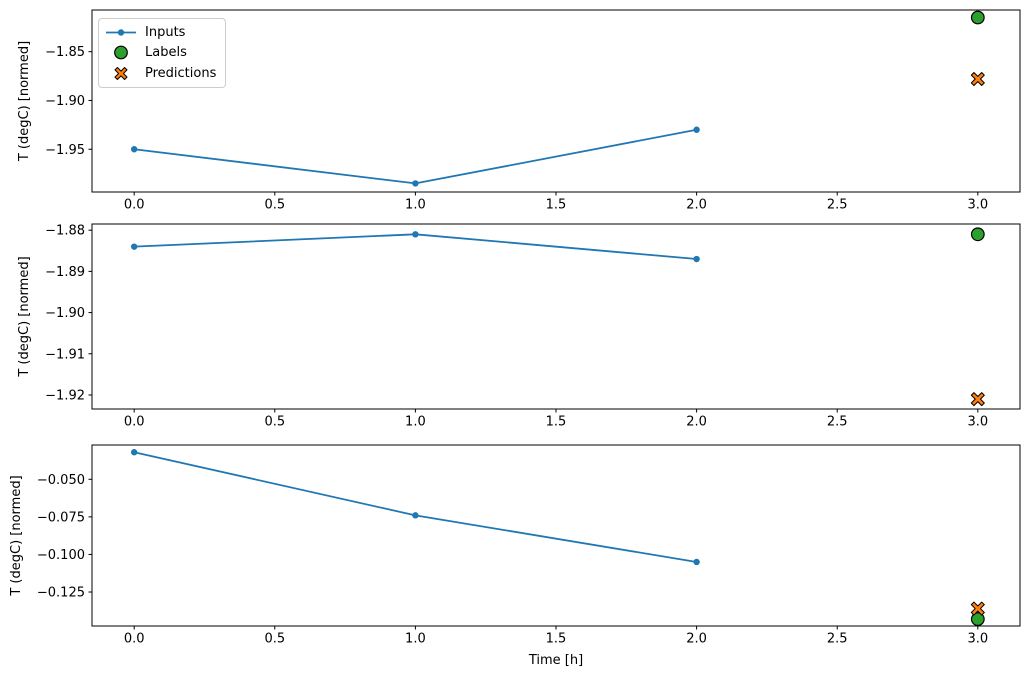  I want to click on subplot-2-y-tick-label: −1.91, so click(65, 354).